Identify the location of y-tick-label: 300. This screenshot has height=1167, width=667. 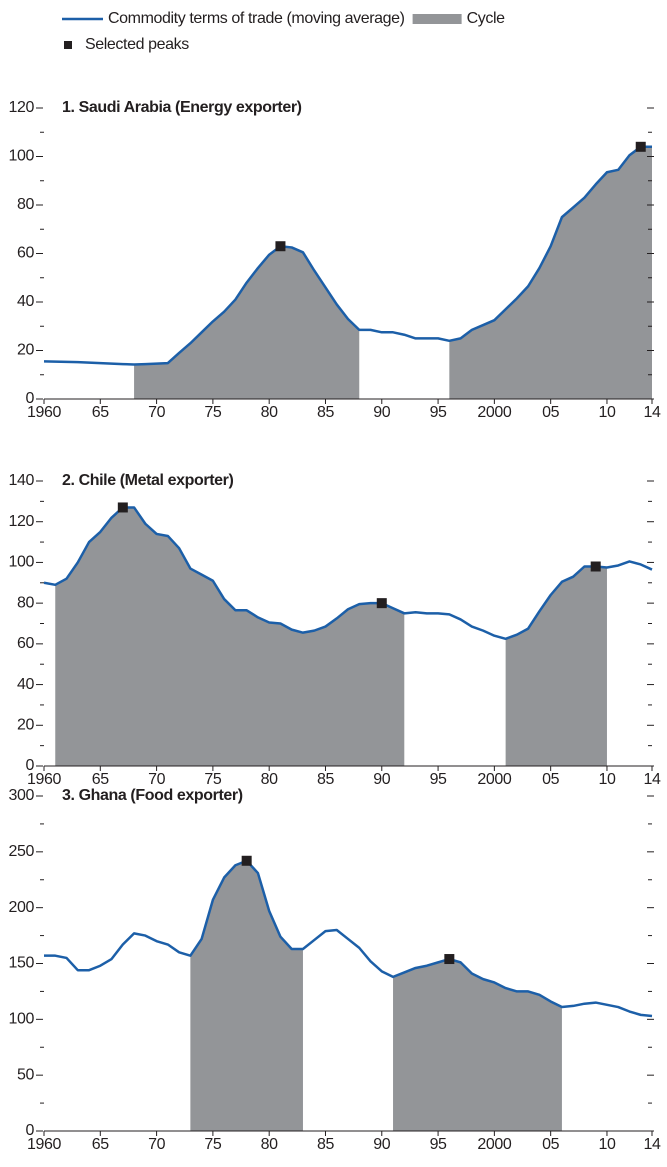
(22, 795).